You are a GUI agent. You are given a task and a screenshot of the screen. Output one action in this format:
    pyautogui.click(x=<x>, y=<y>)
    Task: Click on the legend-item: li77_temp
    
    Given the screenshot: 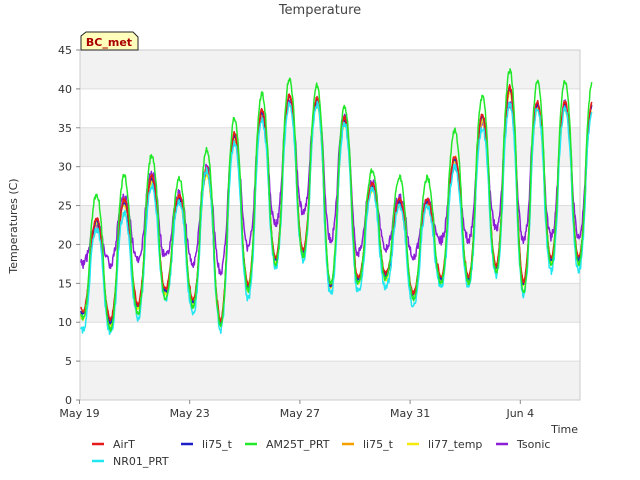 What is the action you would take?
    pyautogui.click(x=444, y=444)
    